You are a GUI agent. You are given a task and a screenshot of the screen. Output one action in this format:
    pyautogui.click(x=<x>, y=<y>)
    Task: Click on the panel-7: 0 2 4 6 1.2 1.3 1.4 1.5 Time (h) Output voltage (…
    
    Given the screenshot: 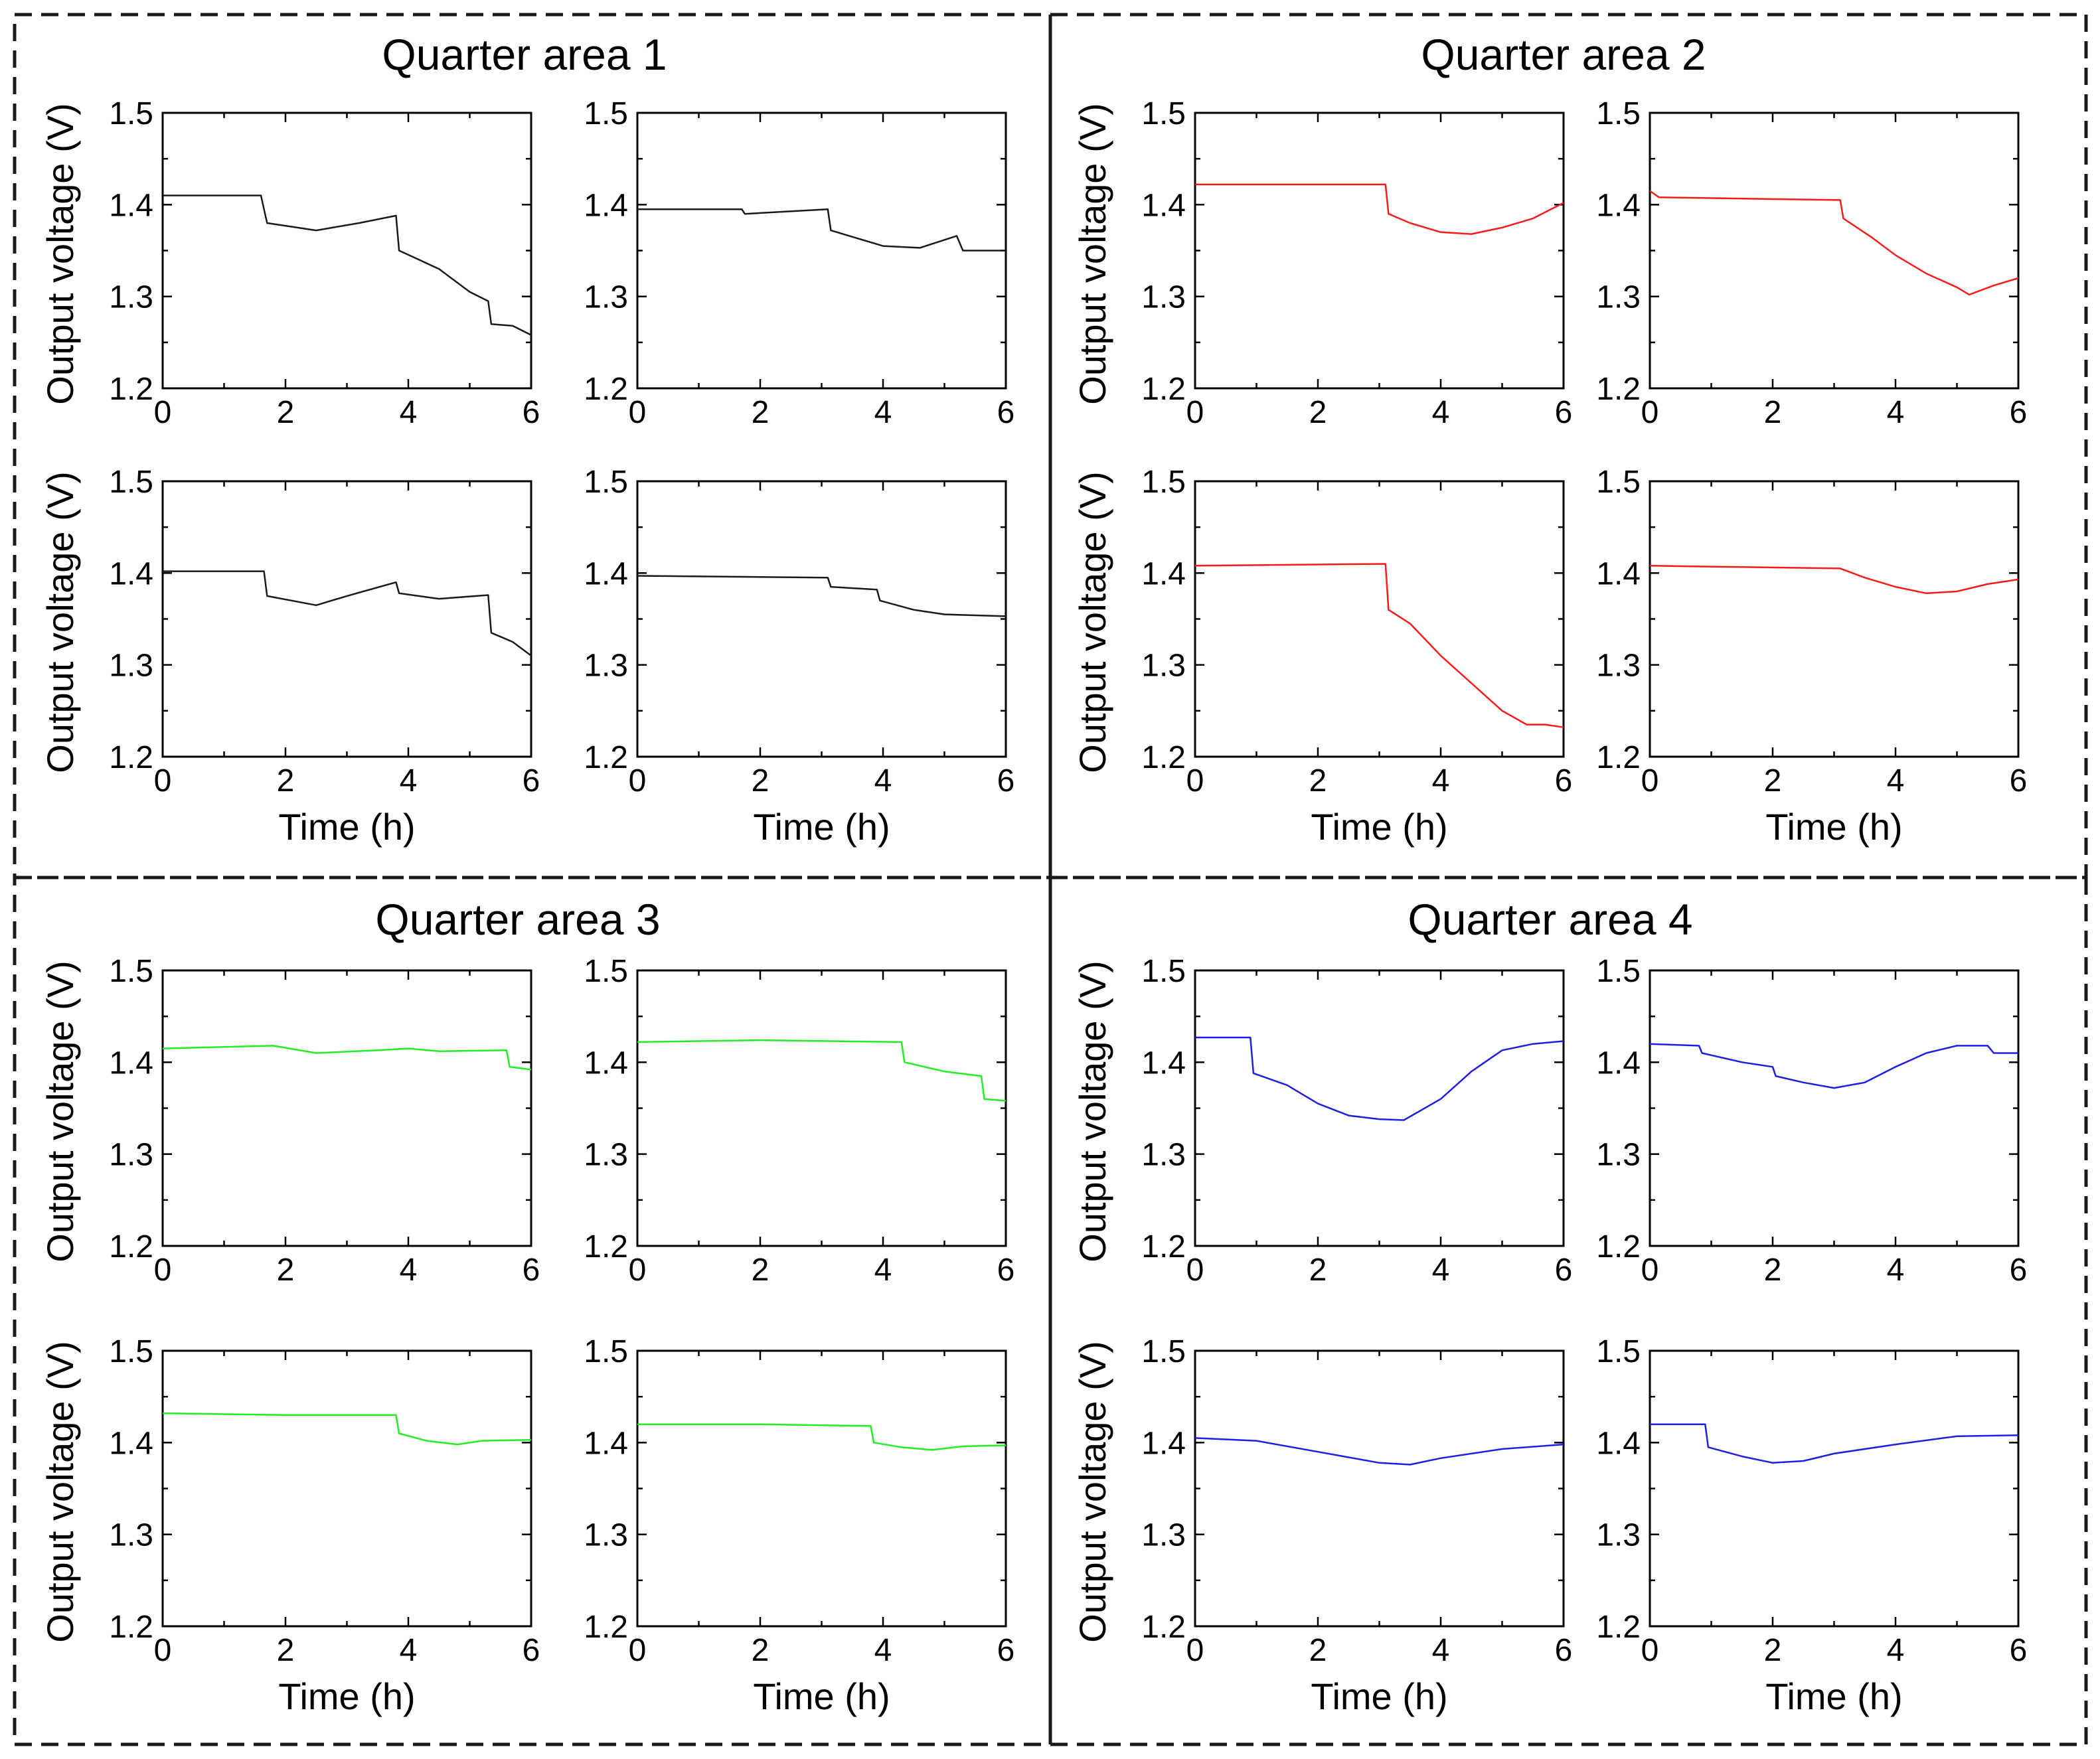 What is the action you would take?
    pyautogui.click(x=1322, y=656)
    